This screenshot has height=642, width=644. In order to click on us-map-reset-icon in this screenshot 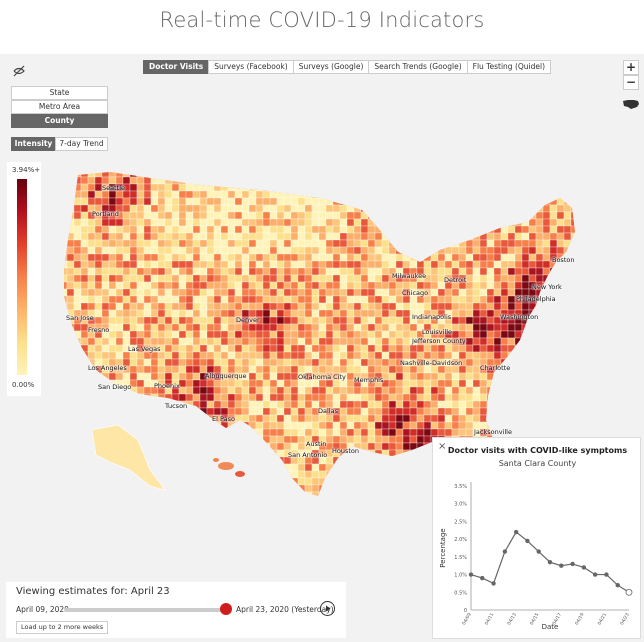, I will do `click(631, 102)`.